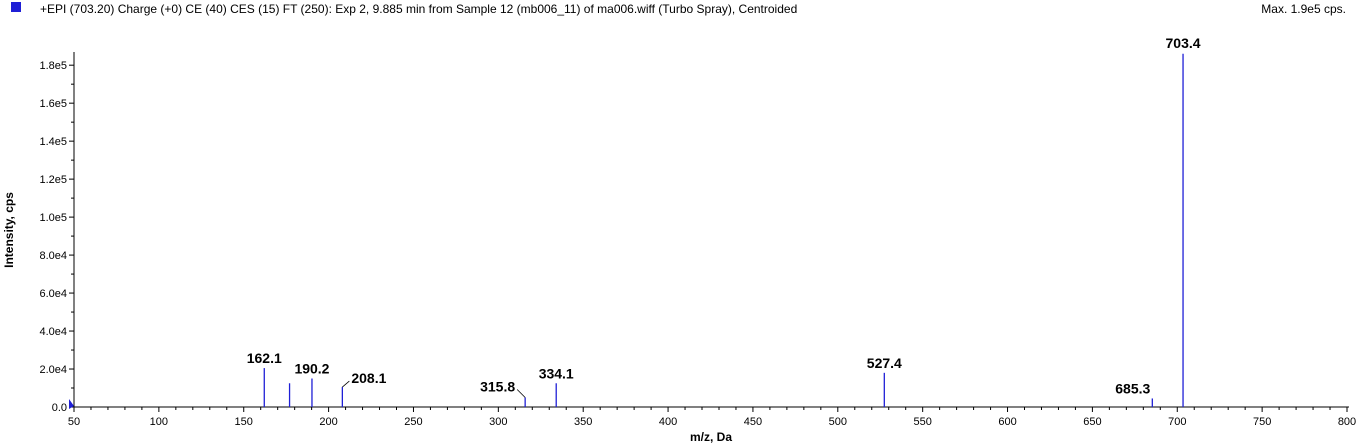 The image size is (1360, 444). What do you see at coordinates (53, 142) in the screenshot?
I see `y-tick-label: 1.4e5` at bounding box center [53, 142].